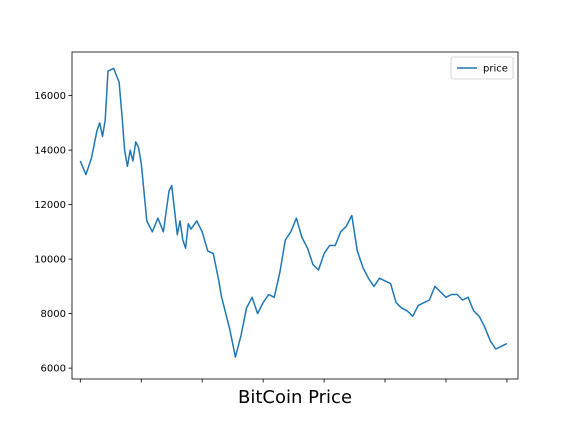 Image resolution: width=576 pixels, height=437 pixels. What do you see at coordinates (53, 369) in the screenshot?
I see `y-tick-label: 6000` at bounding box center [53, 369].